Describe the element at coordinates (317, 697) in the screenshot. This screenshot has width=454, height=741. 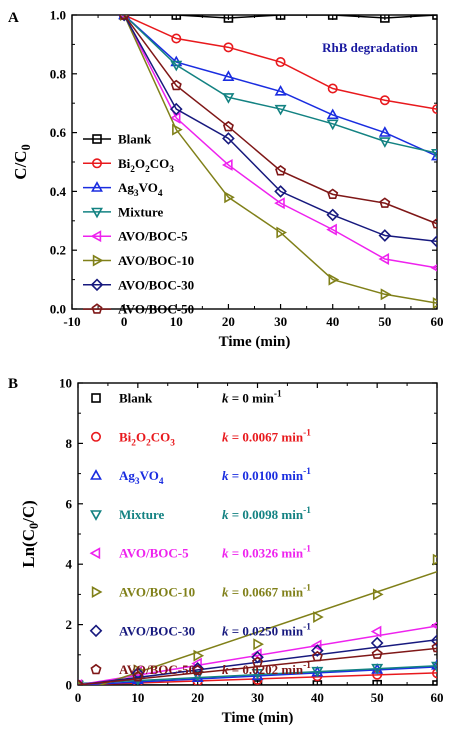
I see `x-tick-label: 40` at that location.